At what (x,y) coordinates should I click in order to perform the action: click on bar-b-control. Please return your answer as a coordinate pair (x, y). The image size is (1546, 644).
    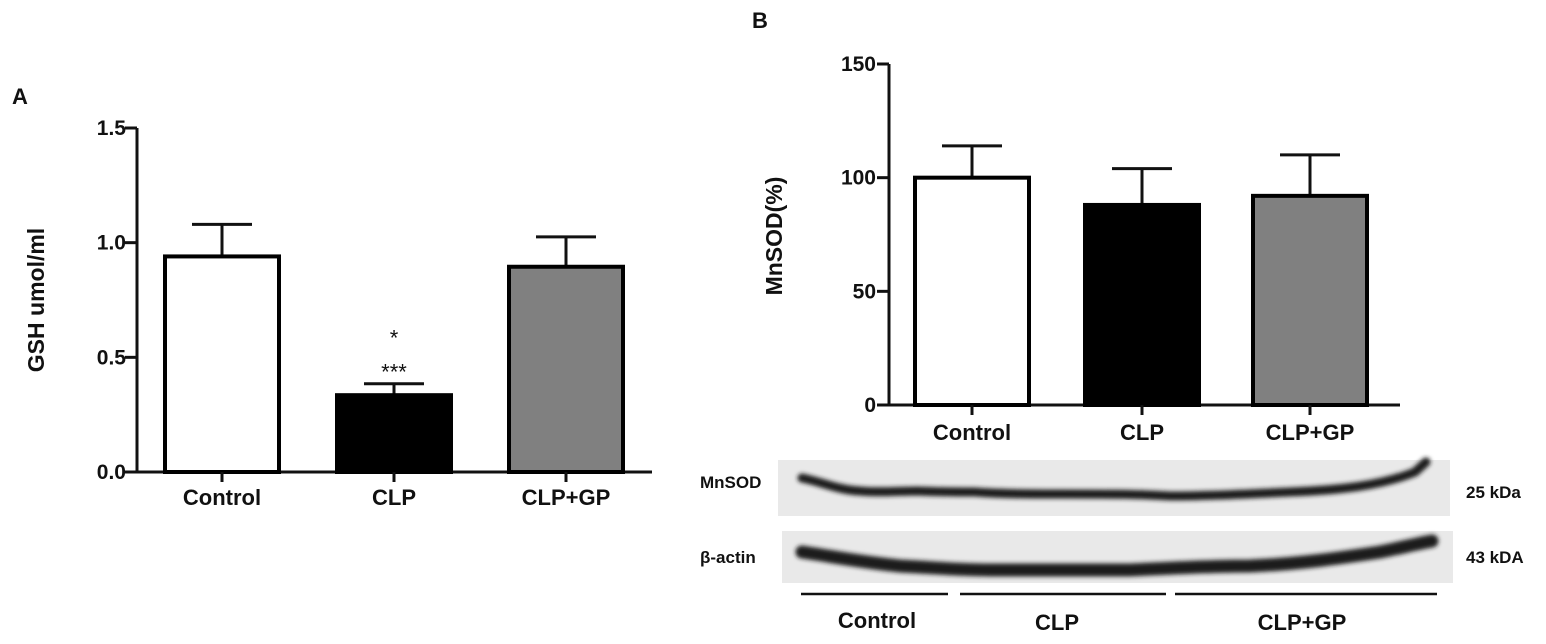
    Looking at the image, I should click on (972, 291).